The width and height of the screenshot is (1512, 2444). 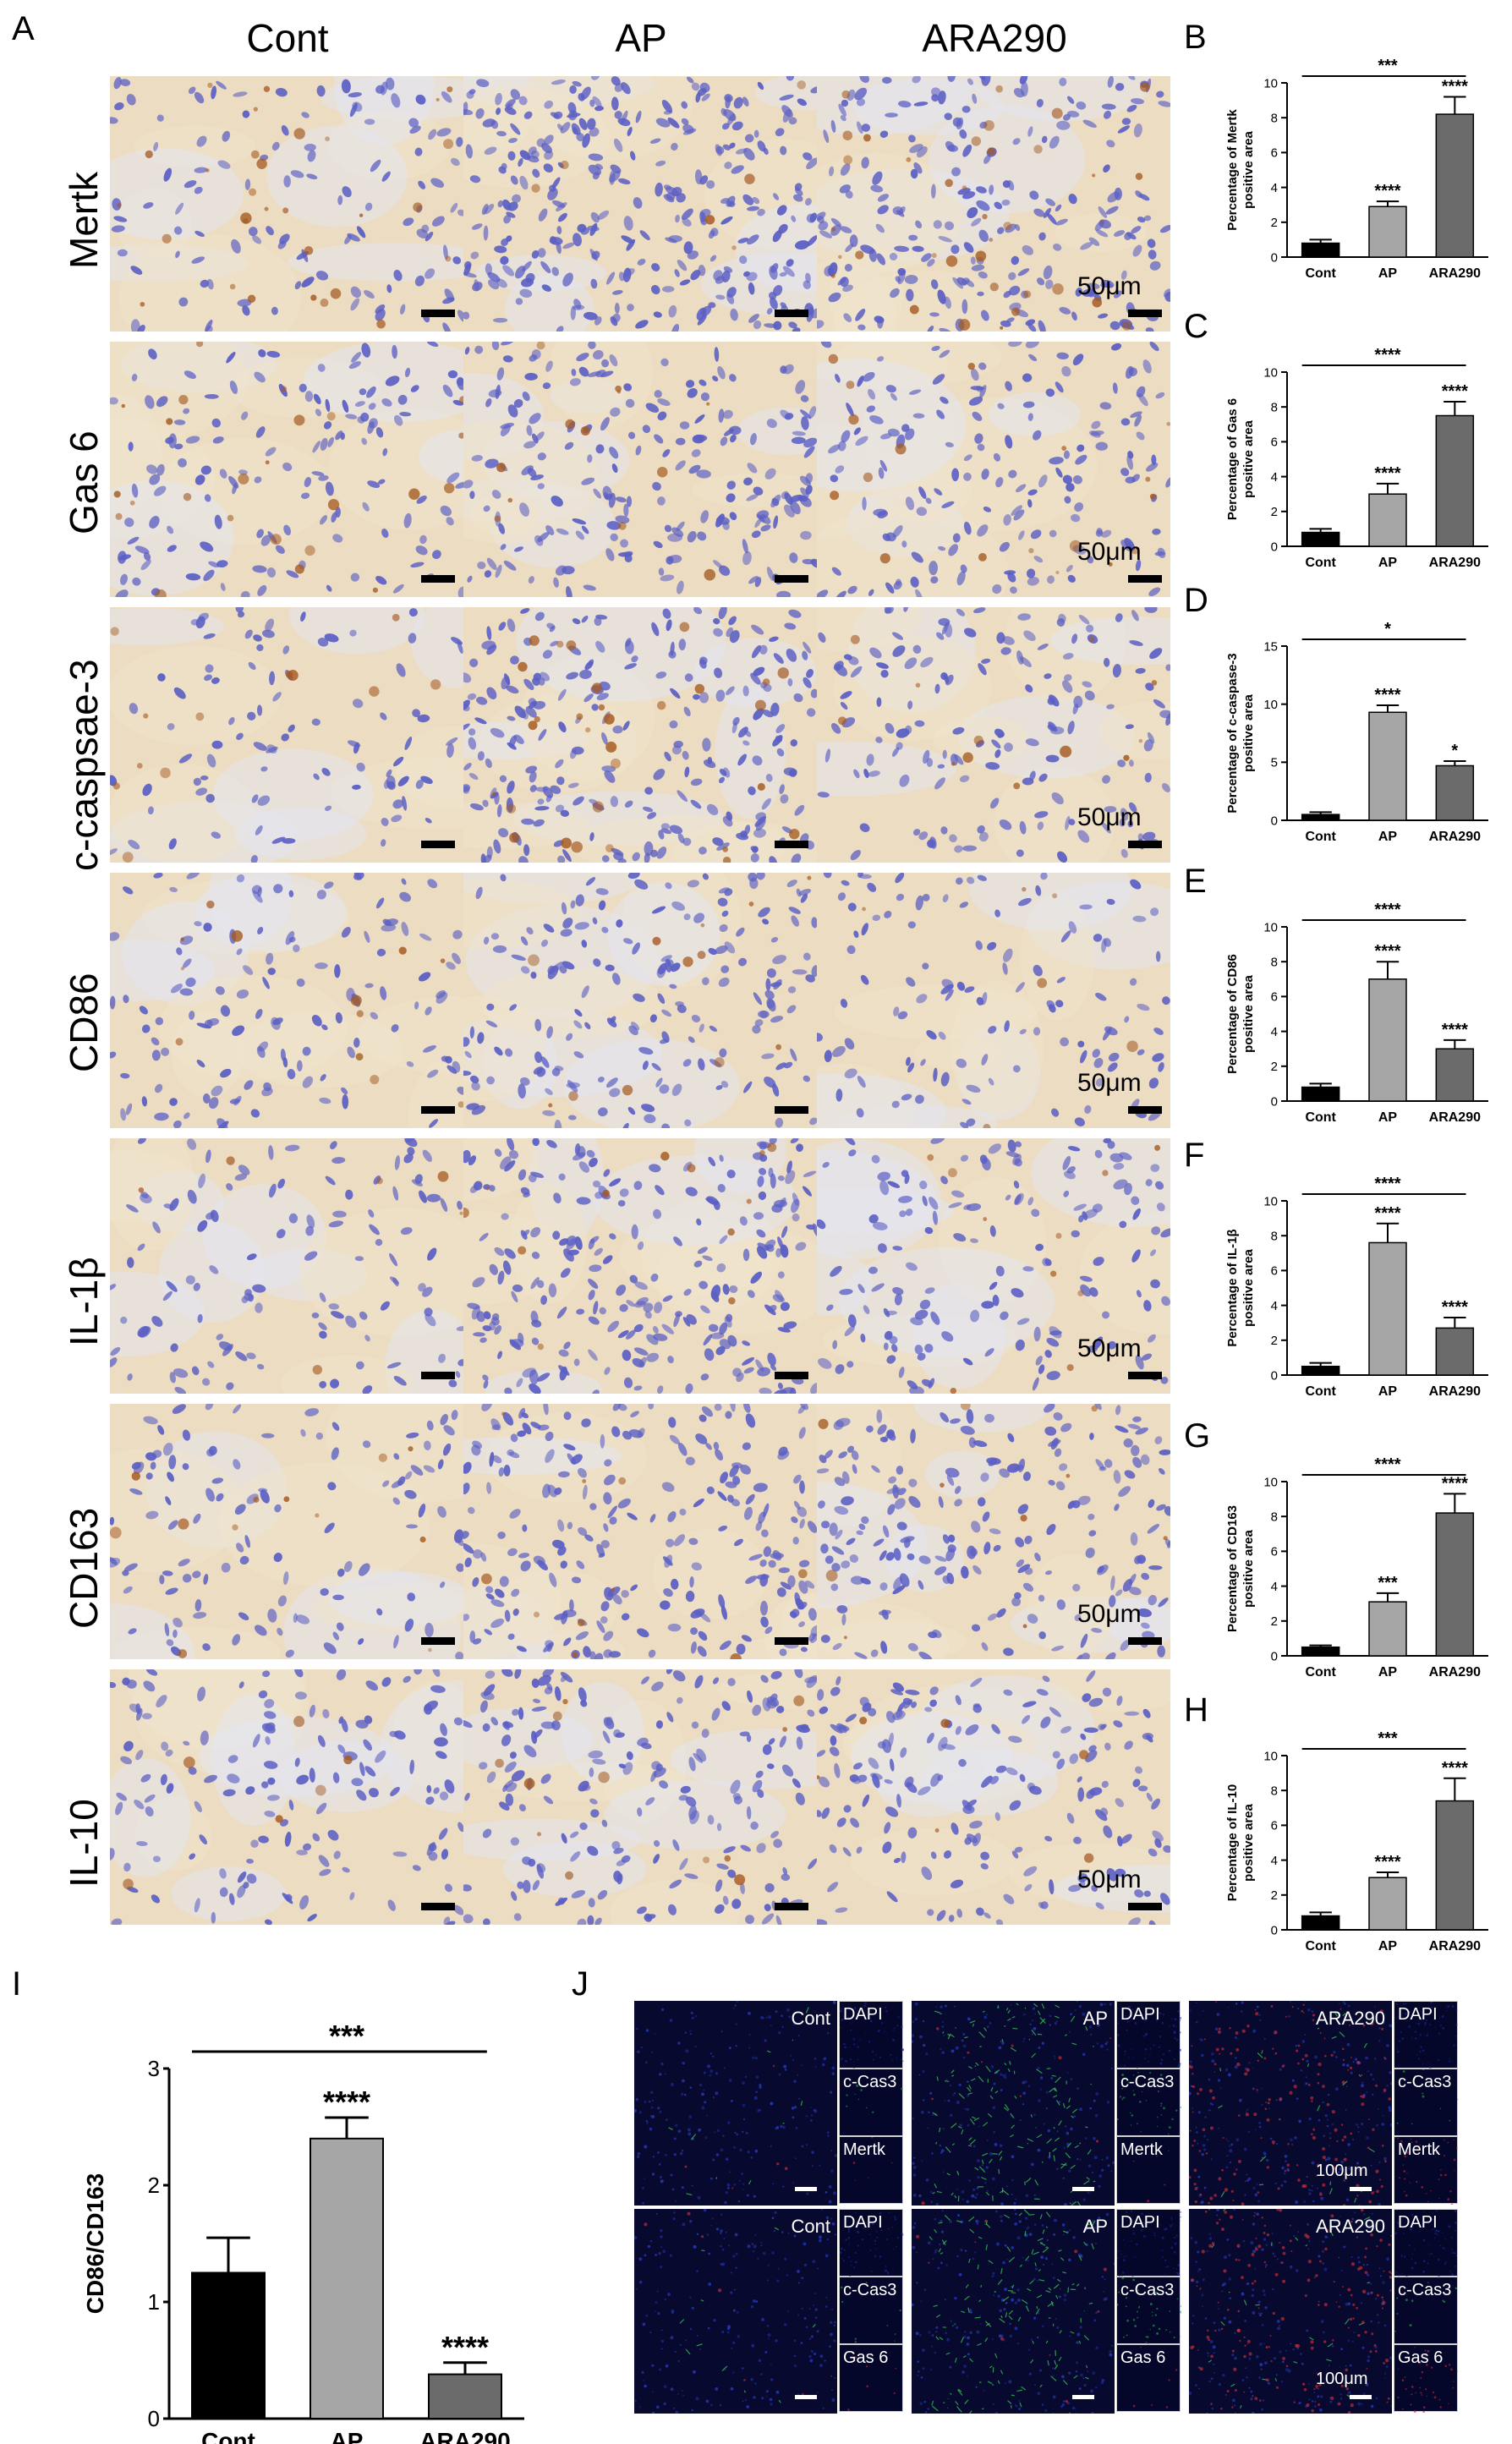 I want to click on histology-image-cd86-ap, so click(x=640, y=1000).